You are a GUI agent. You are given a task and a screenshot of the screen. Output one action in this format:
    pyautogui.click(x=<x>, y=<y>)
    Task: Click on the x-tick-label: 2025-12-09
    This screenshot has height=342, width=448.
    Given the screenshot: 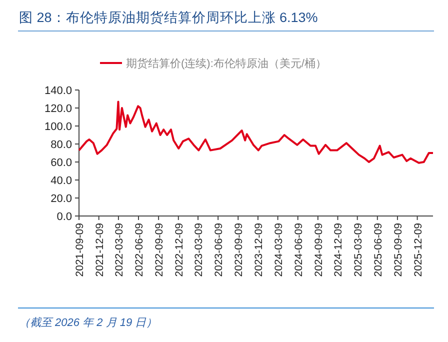 What is the action you would take?
    pyautogui.click(x=418, y=249)
    